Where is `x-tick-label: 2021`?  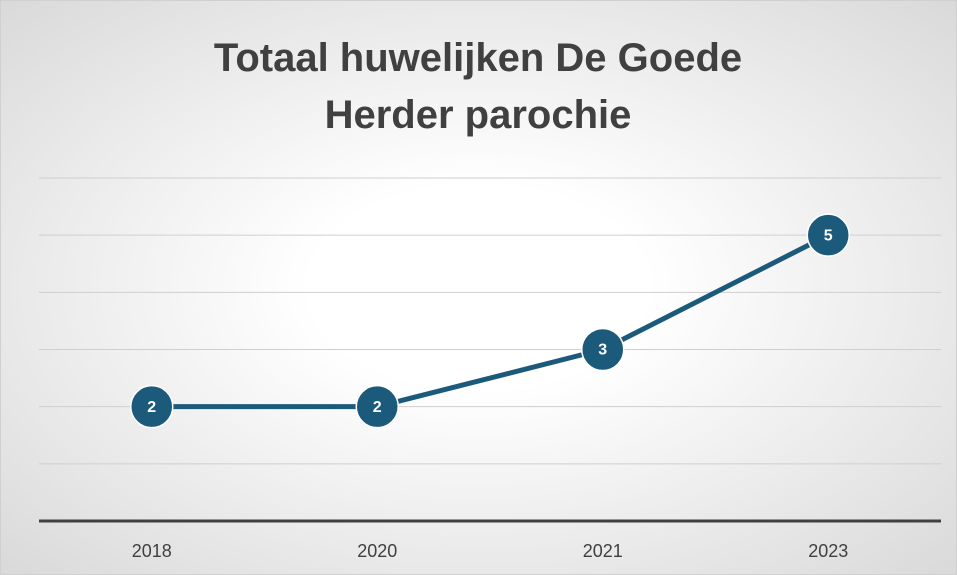 x-tick-label: 2021 is located at coordinates (603, 551).